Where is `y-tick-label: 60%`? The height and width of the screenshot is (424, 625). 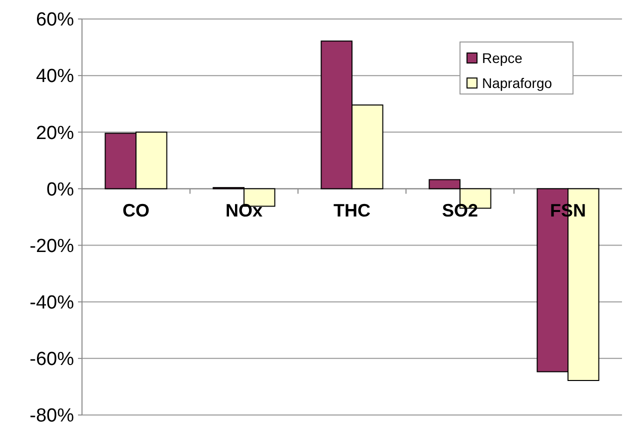
y-tick-label: 60% is located at coordinates (55, 20).